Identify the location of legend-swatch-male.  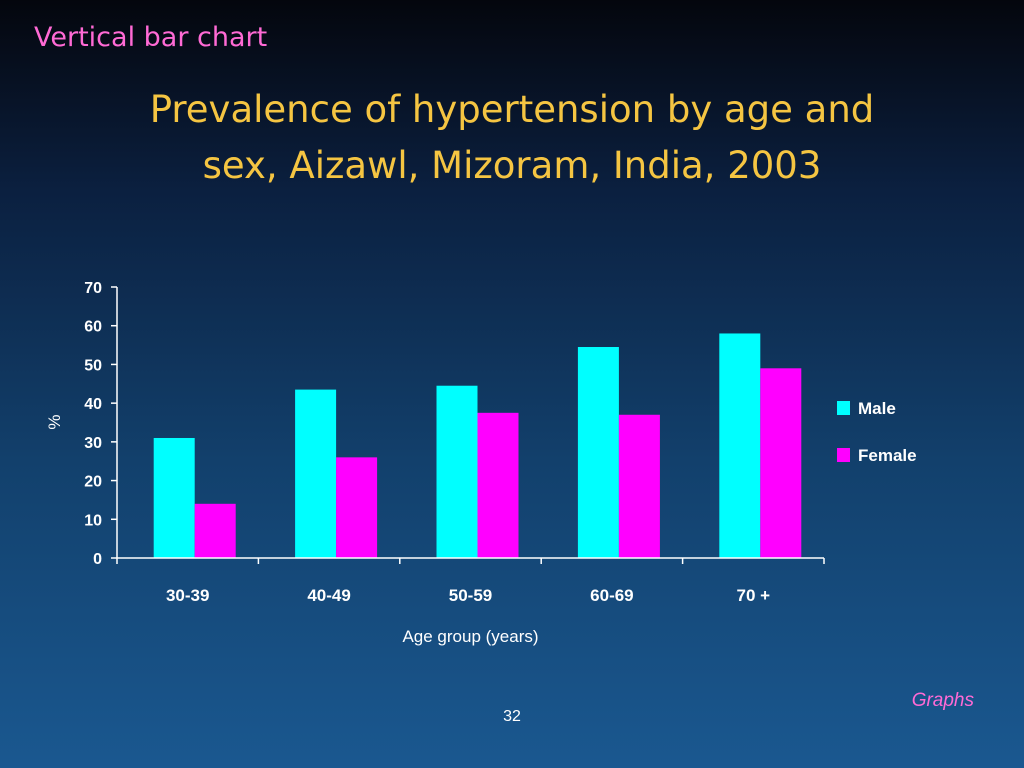
(843, 408).